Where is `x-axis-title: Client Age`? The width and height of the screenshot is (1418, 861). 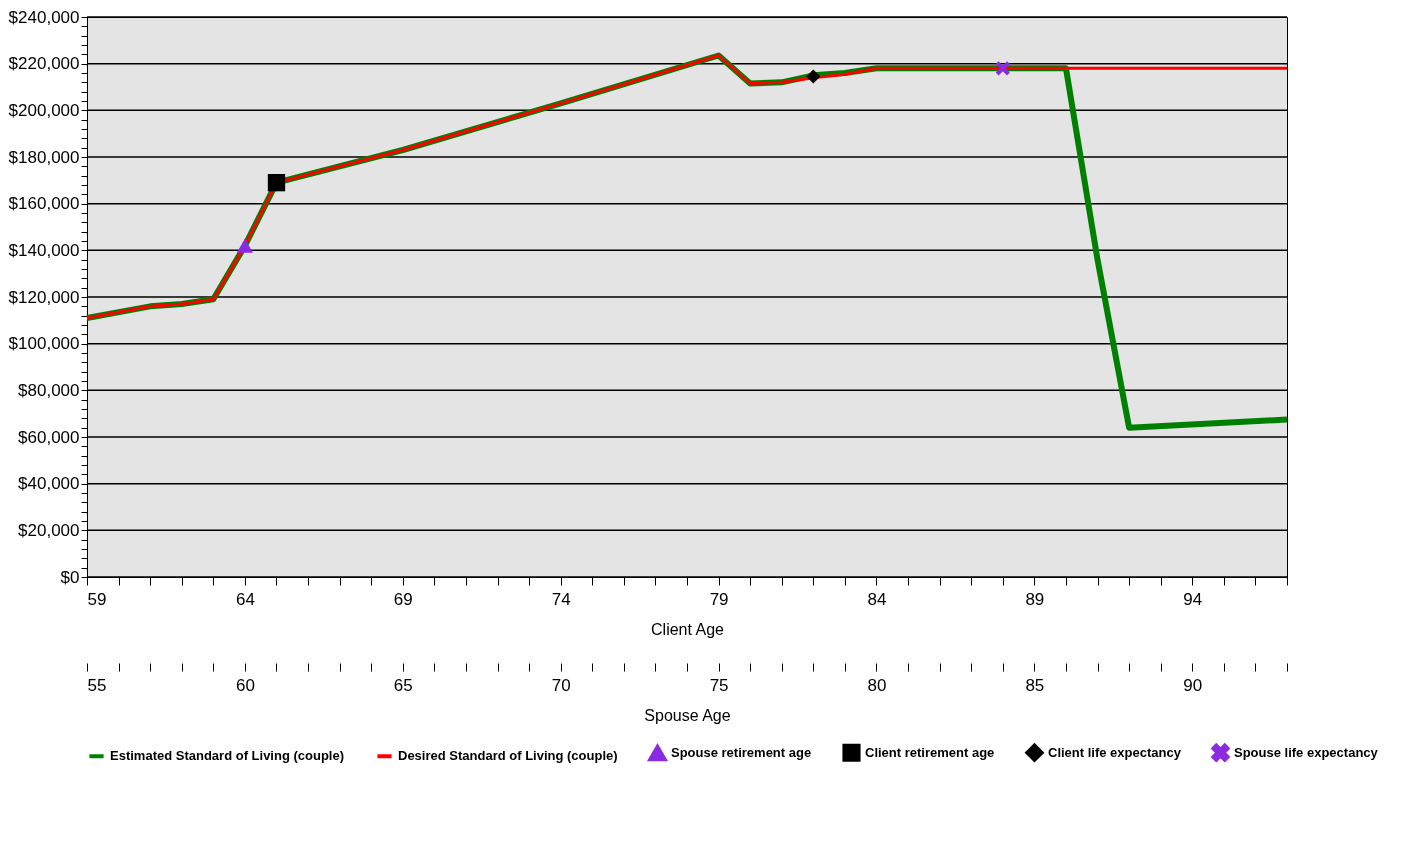 x-axis-title: Client Age is located at coordinates (688, 629).